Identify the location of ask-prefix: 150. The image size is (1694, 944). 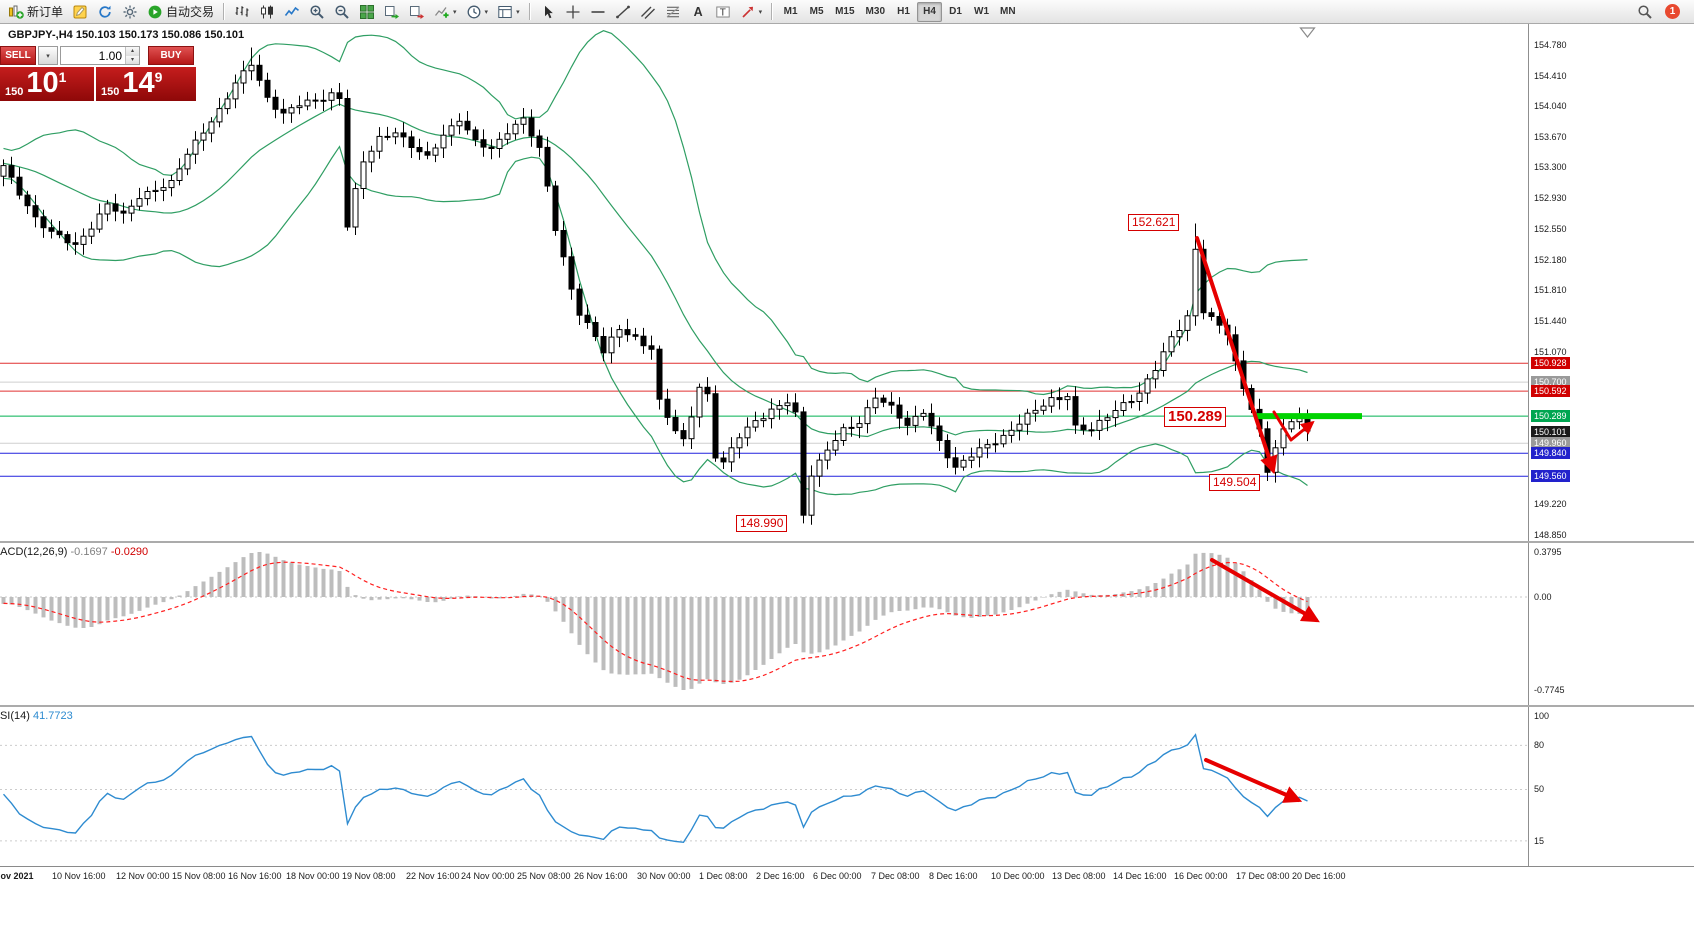
(110, 92).